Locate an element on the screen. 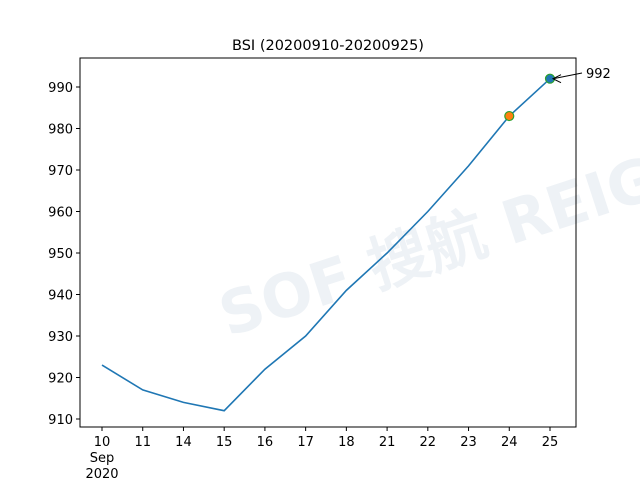 The image size is (640, 484). annotation-arrowhead is located at coordinates (556, 79).